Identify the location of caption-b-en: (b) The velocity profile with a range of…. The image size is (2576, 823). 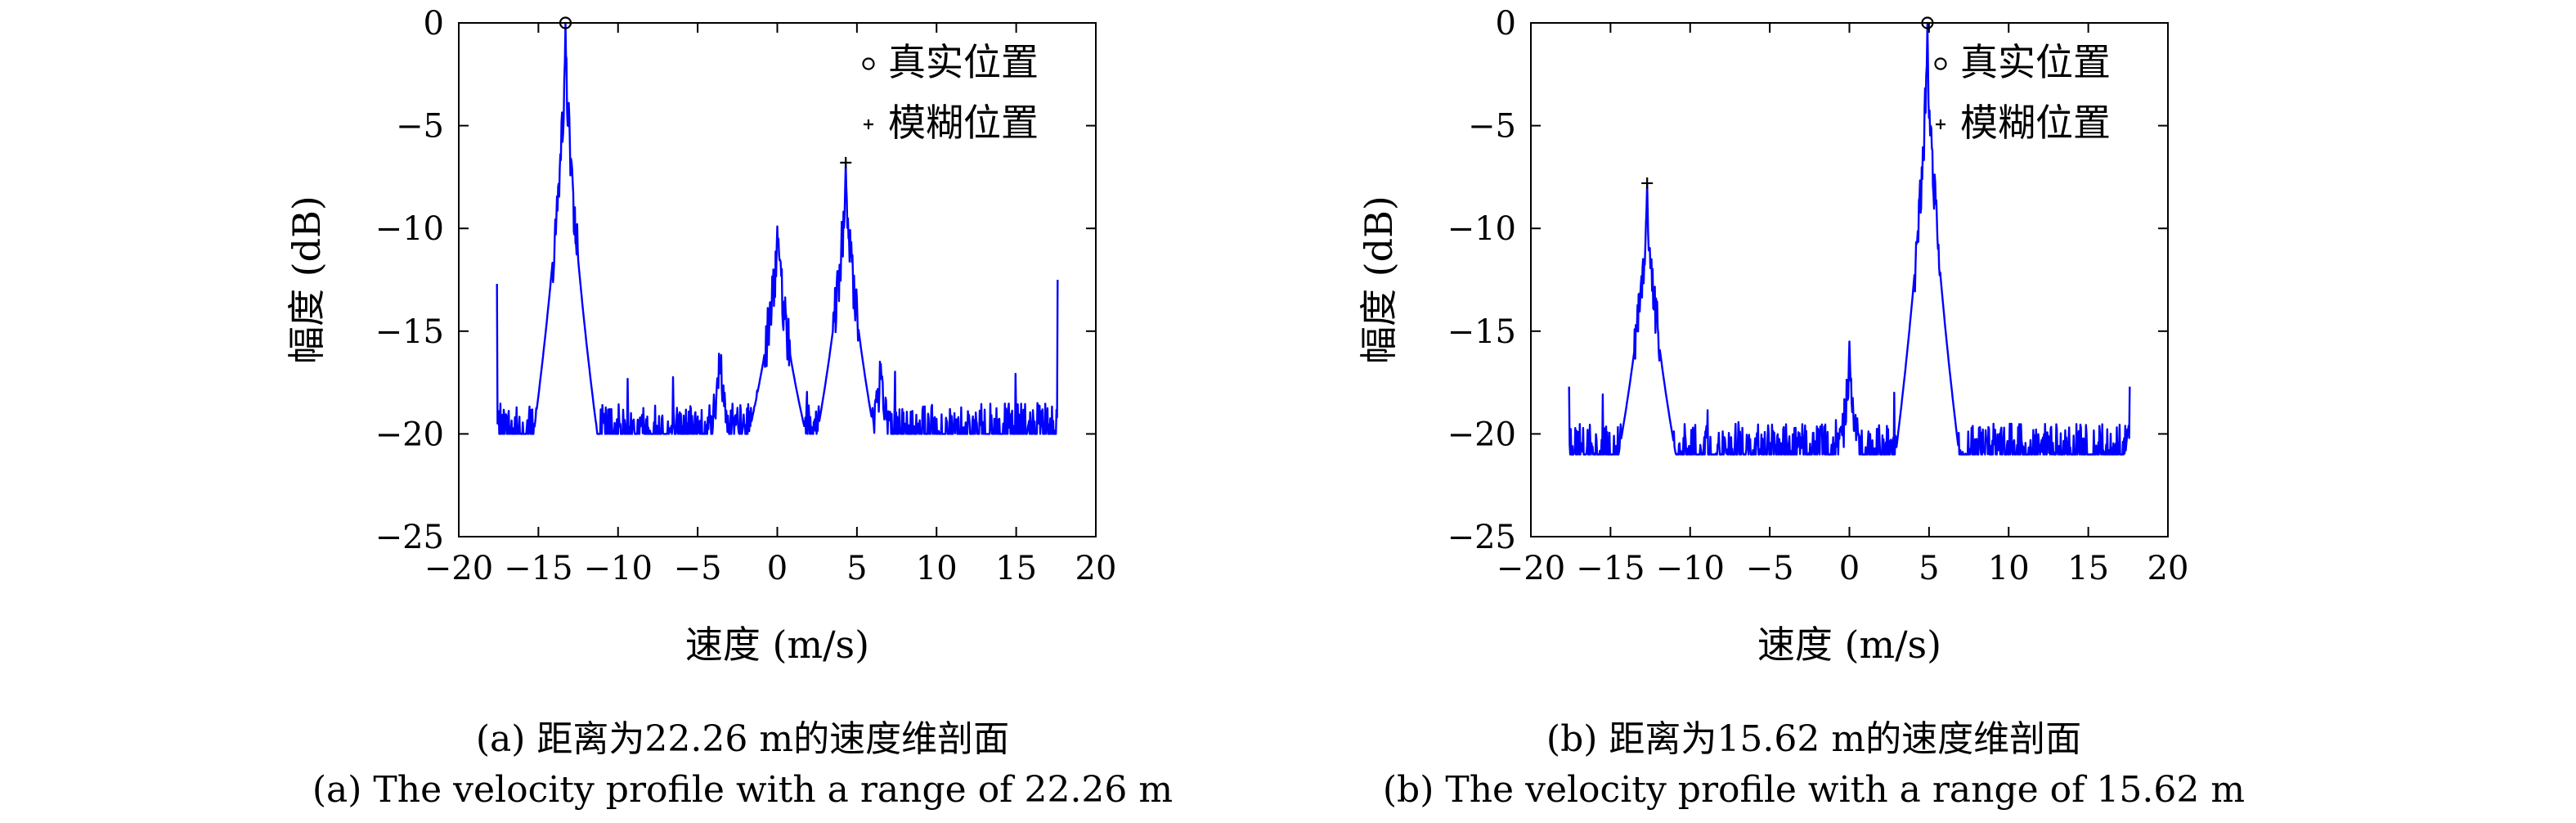
(1814, 790).